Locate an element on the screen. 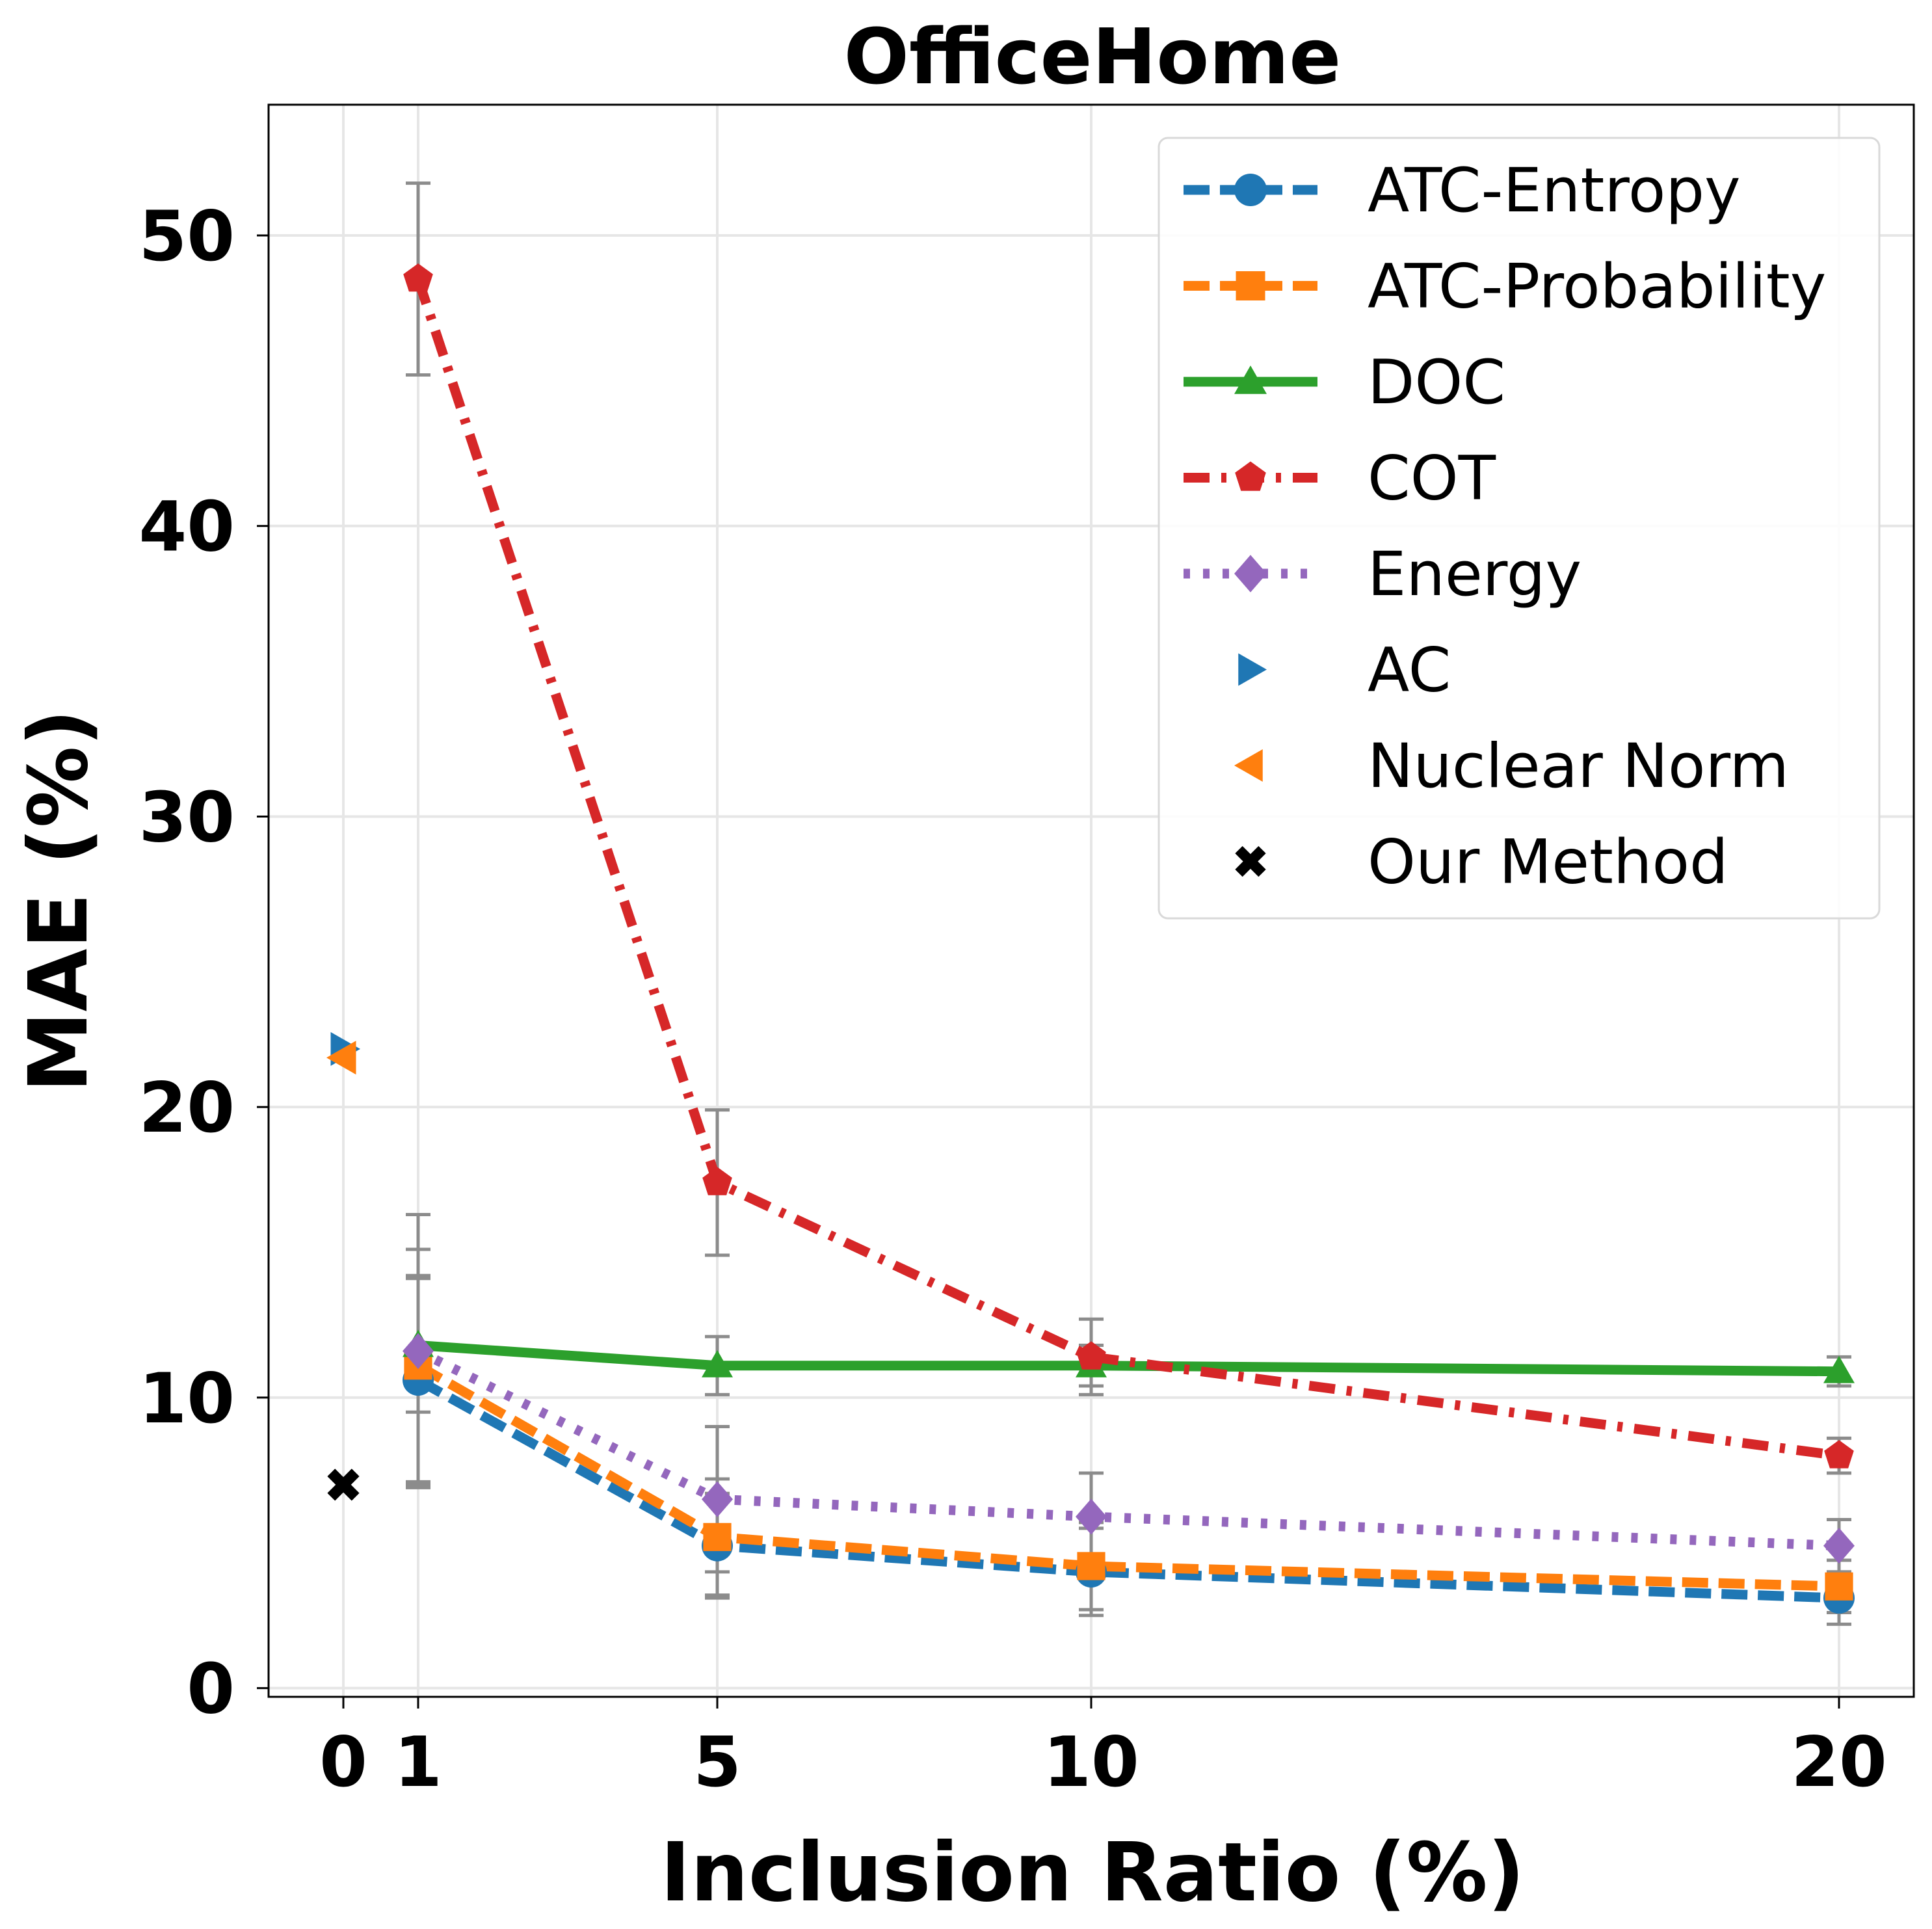 Image resolution: width=1932 pixels, height=1929 pixels. y-tick-label-2: 20 is located at coordinates (187, 1108).